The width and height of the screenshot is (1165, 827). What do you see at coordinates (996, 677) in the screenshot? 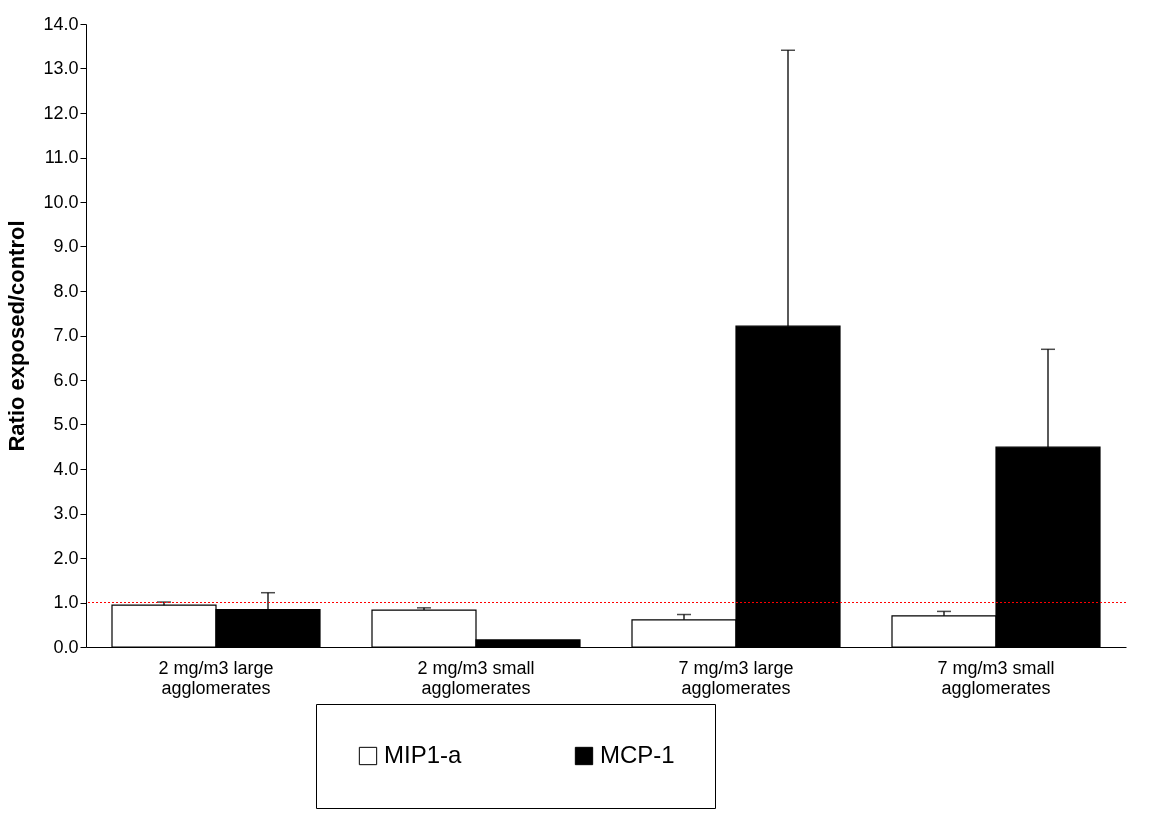
I see `x-tick-label: 7 mg/m3 small agglomerates` at bounding box center [996, 677].